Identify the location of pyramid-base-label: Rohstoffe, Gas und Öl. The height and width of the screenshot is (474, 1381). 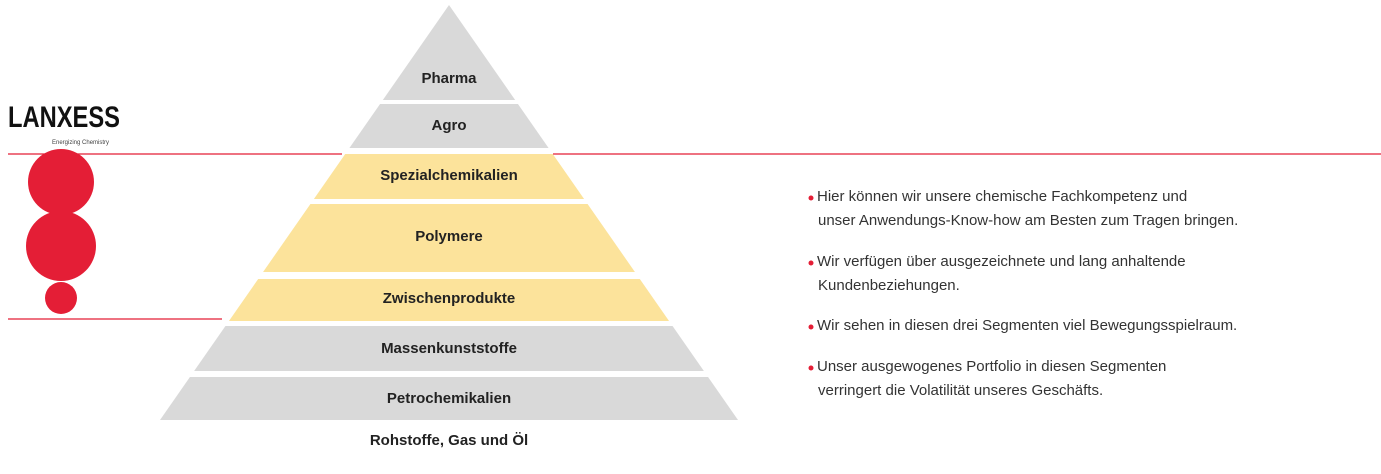
(449, 440).